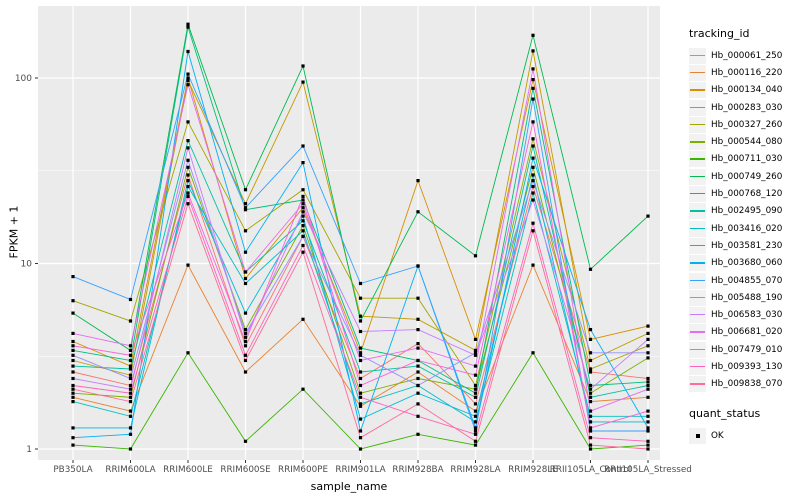 This screenshot has height=500, width=800. What do you see at coordinates (719, 33) in the screenshot?
I see `legend-title-tracking-id: tracking_id` at bounding box center [719, 33].